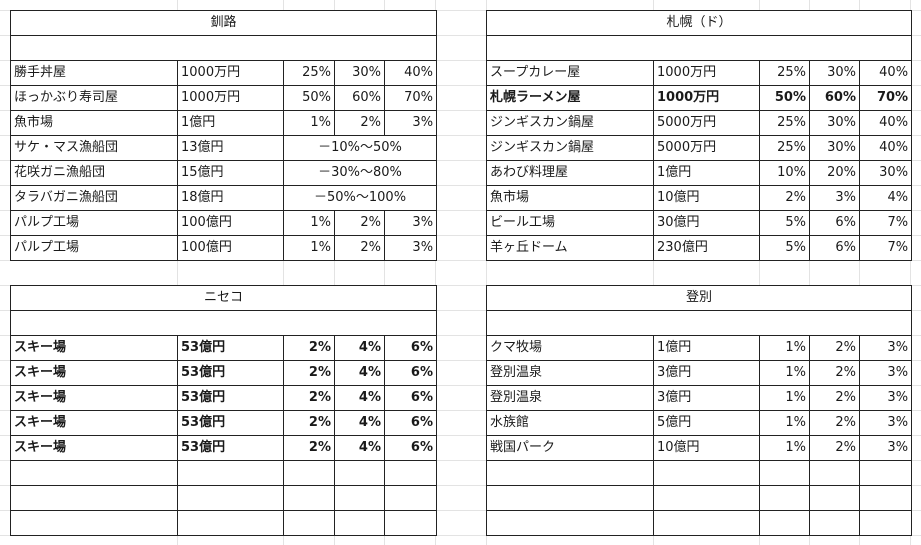 The width and height of the screenshot is (921, 545). What do you see at coordinates (834, 198) in the screenshot?
I see `cell-rate2: 3%` at bounding box center [834, 198].